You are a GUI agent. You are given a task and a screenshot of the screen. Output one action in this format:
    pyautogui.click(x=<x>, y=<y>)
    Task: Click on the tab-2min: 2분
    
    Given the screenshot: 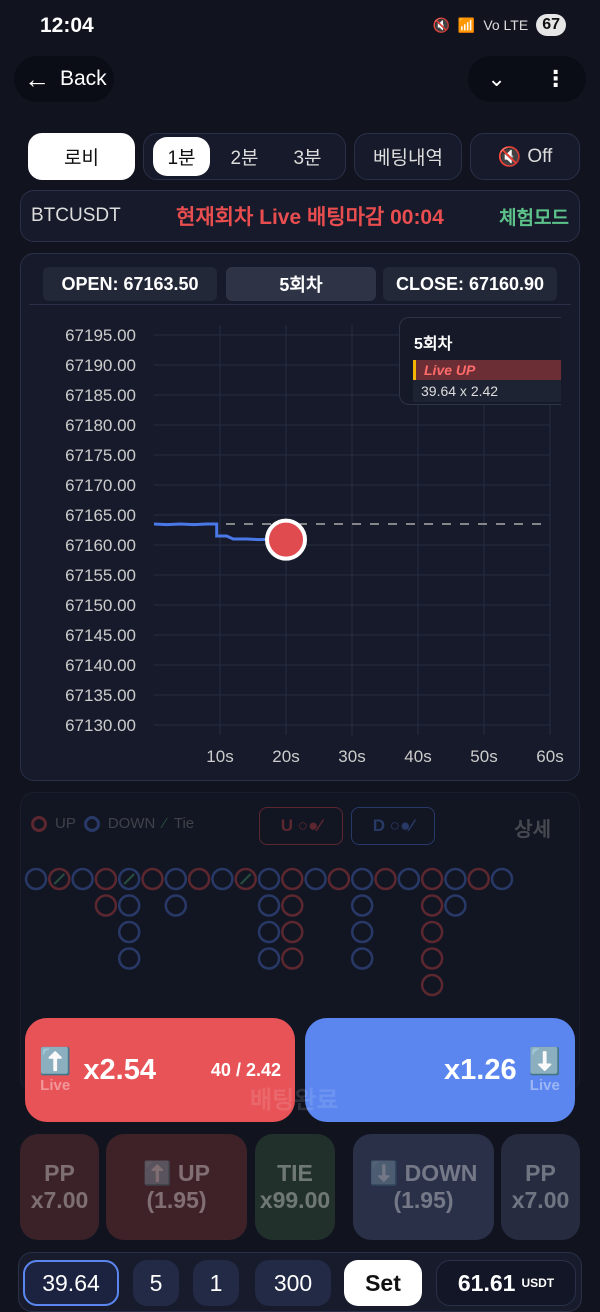 What is the action you would take?
    pyautogui.click(x=244, y=158)
    